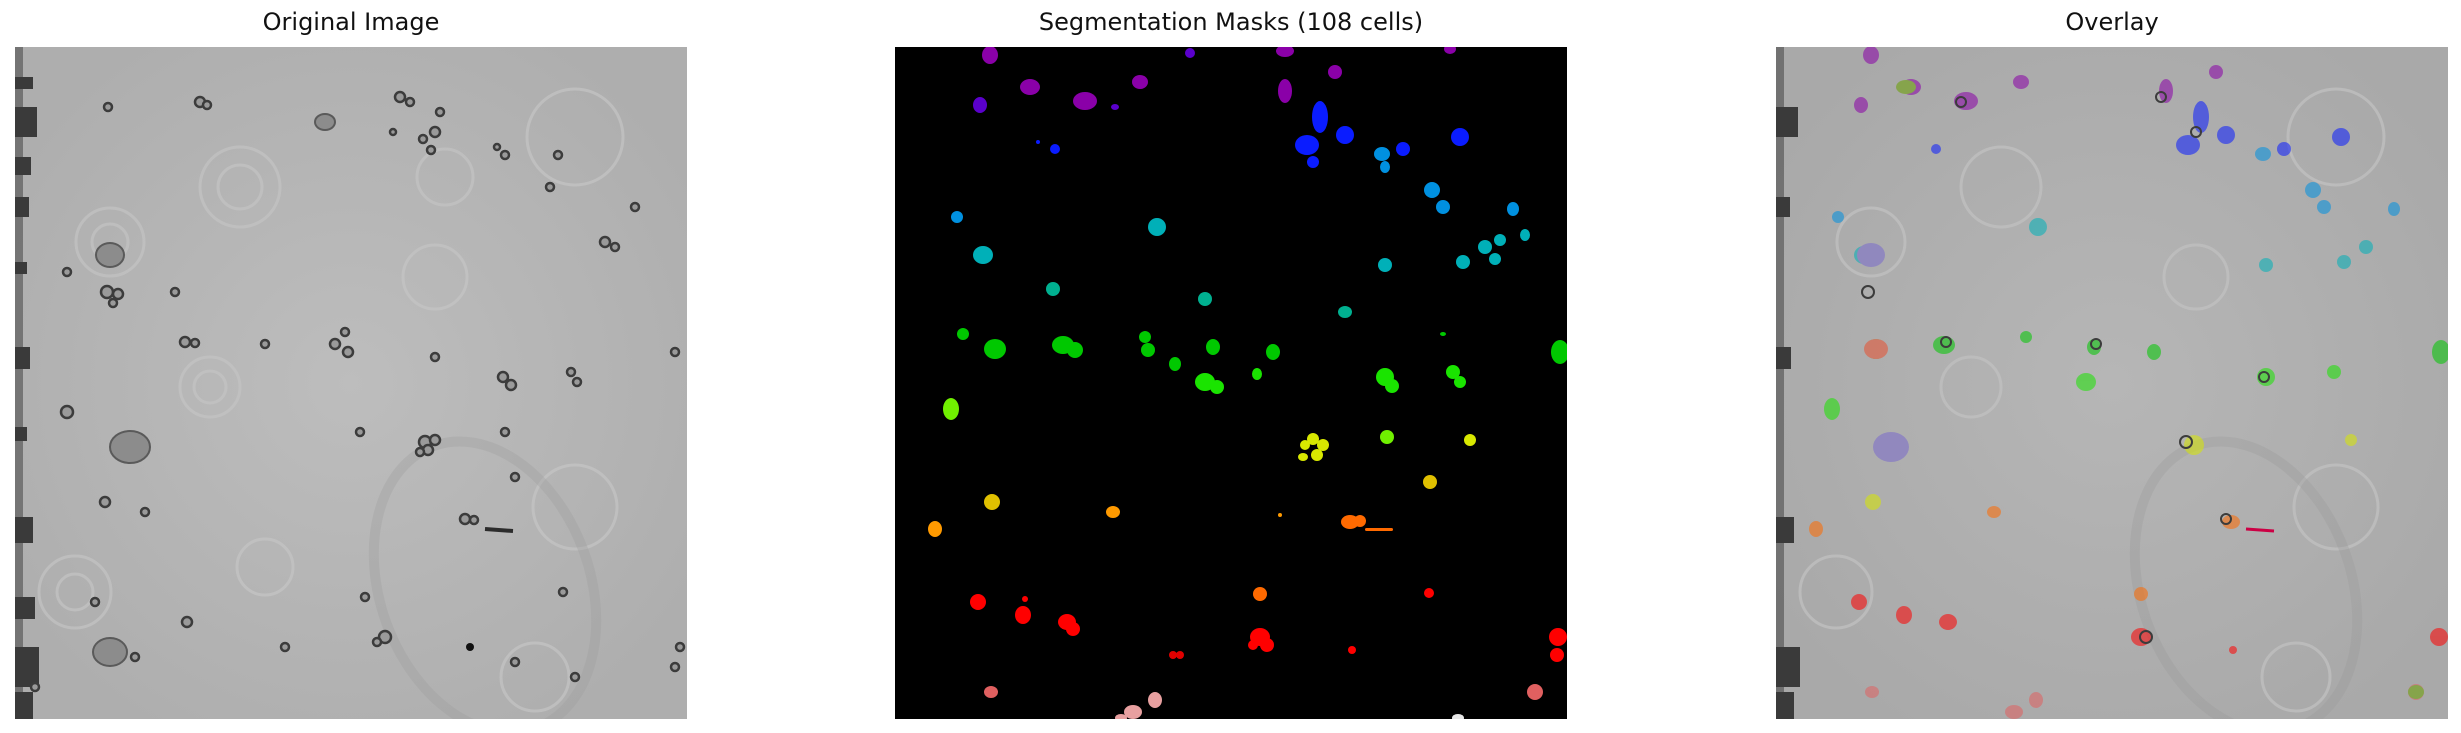 Image resolution: width=2461 pixels, height=733 pixels. What do you see at coordinates (2112, 22) in the screenshot?
I see `panel-title-overlay: Overlay` at bounding box center [2112, 22].